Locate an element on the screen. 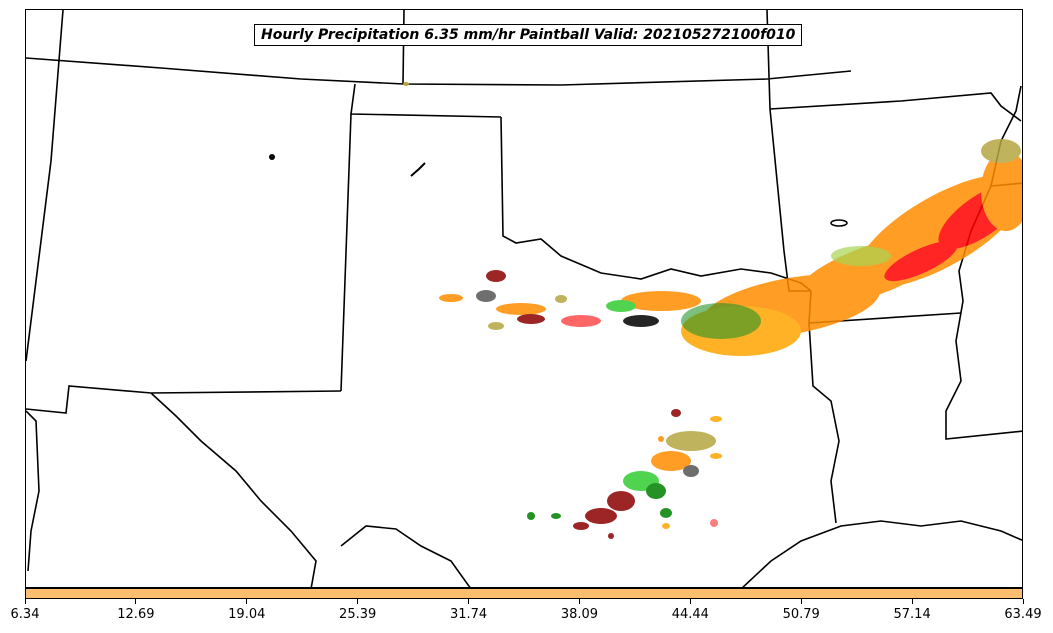  colorbar-tick-label: 44.44 is located at coordinates (690, 614).